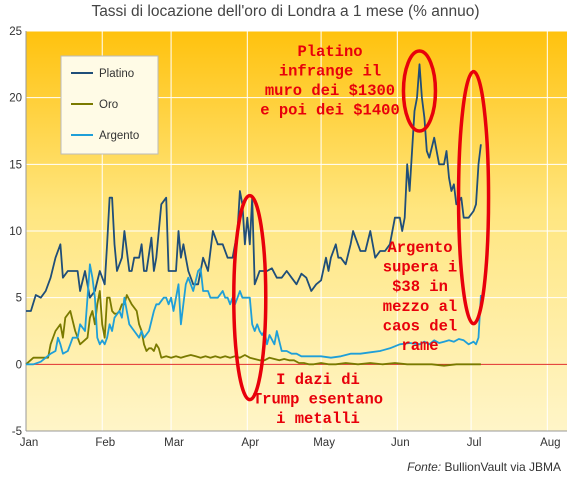 The height and width of the screenshot is (481, 571). I want to click on annotation-text: caos del, so click(420, 326).